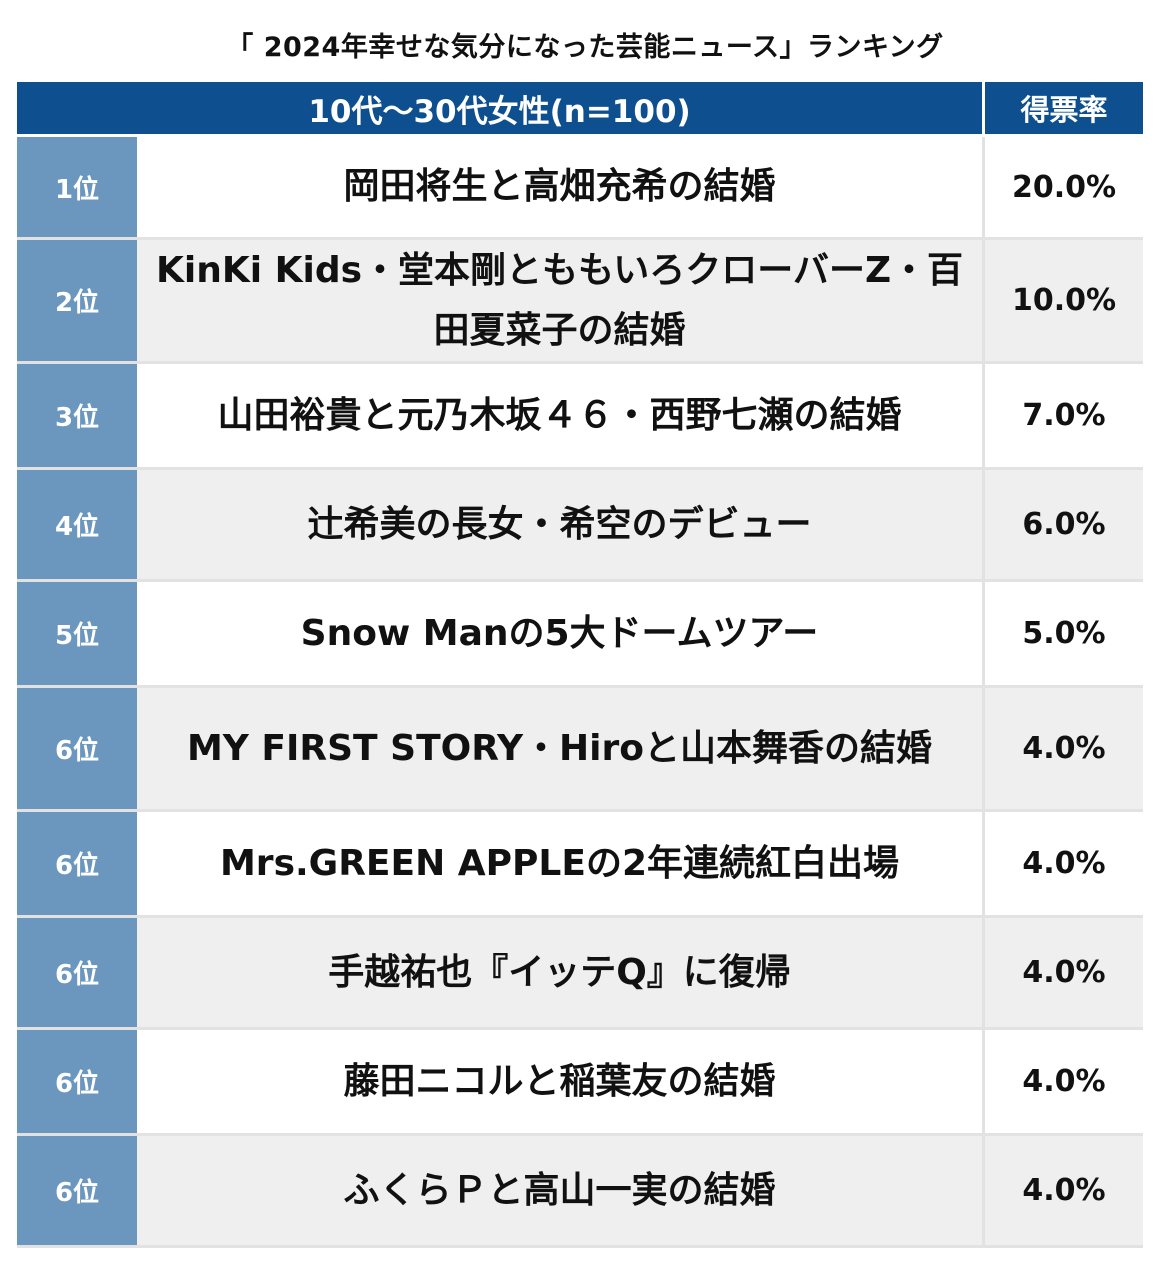 The image size is (1170, 1285). Describe the element at coordinates (561, 187) in the screenshot. I see `topic-cell: 岡田将生と高畑充希の結婚` at that location.